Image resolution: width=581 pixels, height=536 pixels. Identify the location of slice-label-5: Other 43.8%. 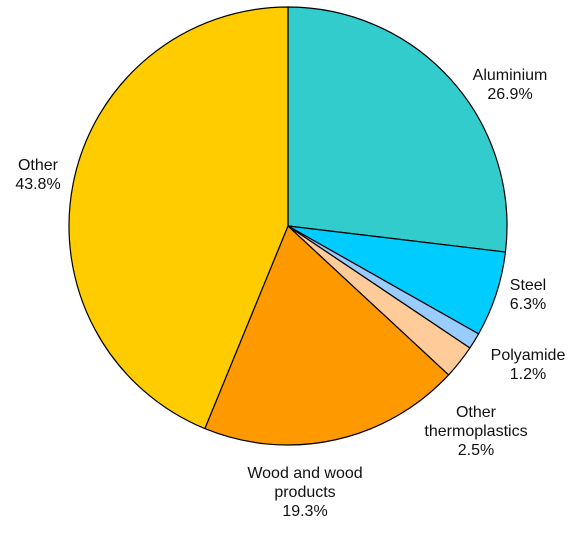
(37, 175).